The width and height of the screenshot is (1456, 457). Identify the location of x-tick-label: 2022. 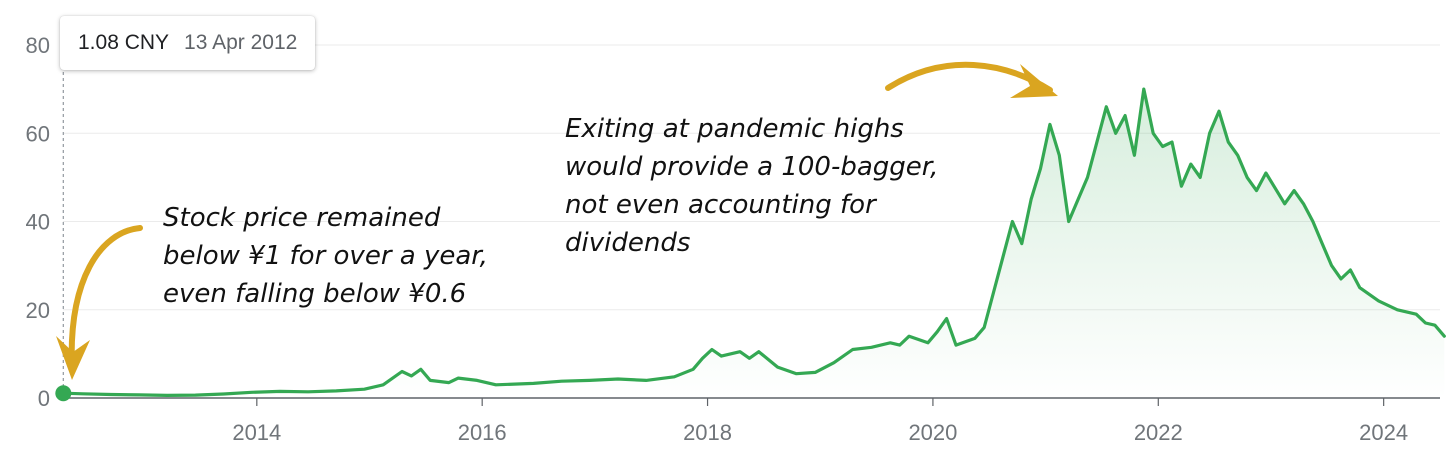
(1158, 432).